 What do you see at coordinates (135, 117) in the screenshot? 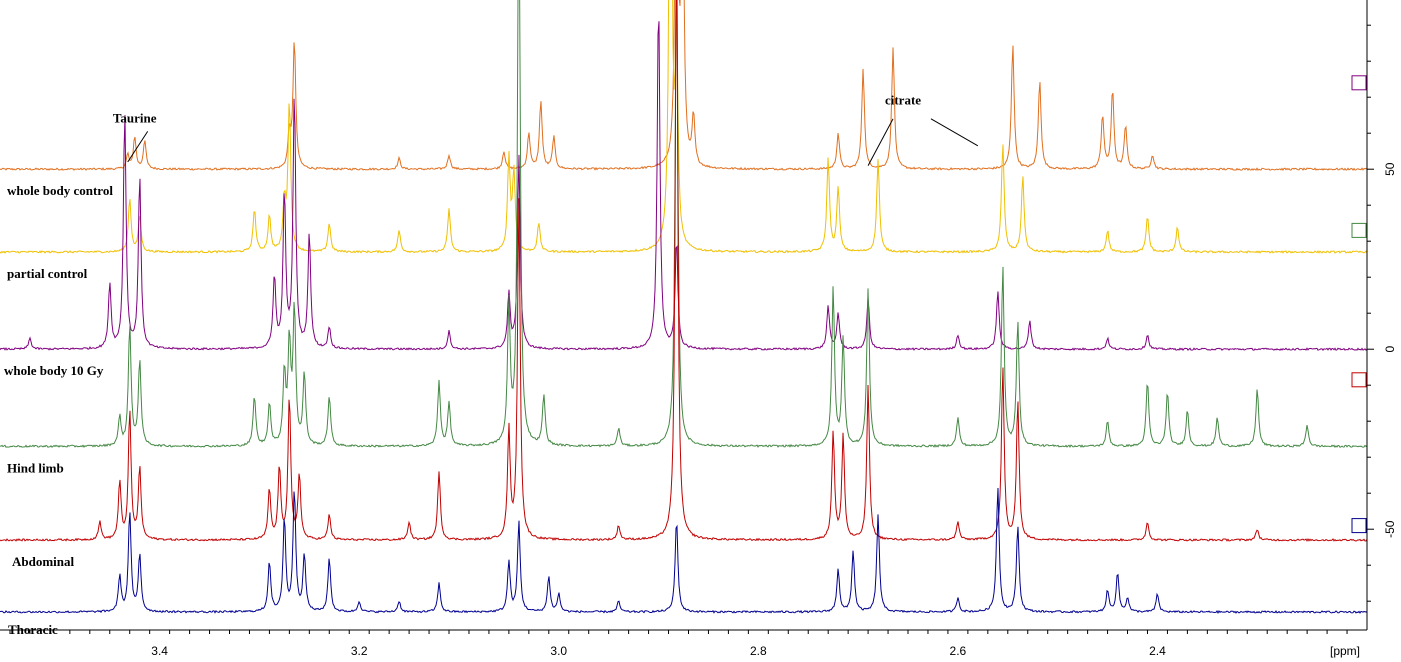
I see `annotation-1: Taurine` at bounding box center [135, 117].